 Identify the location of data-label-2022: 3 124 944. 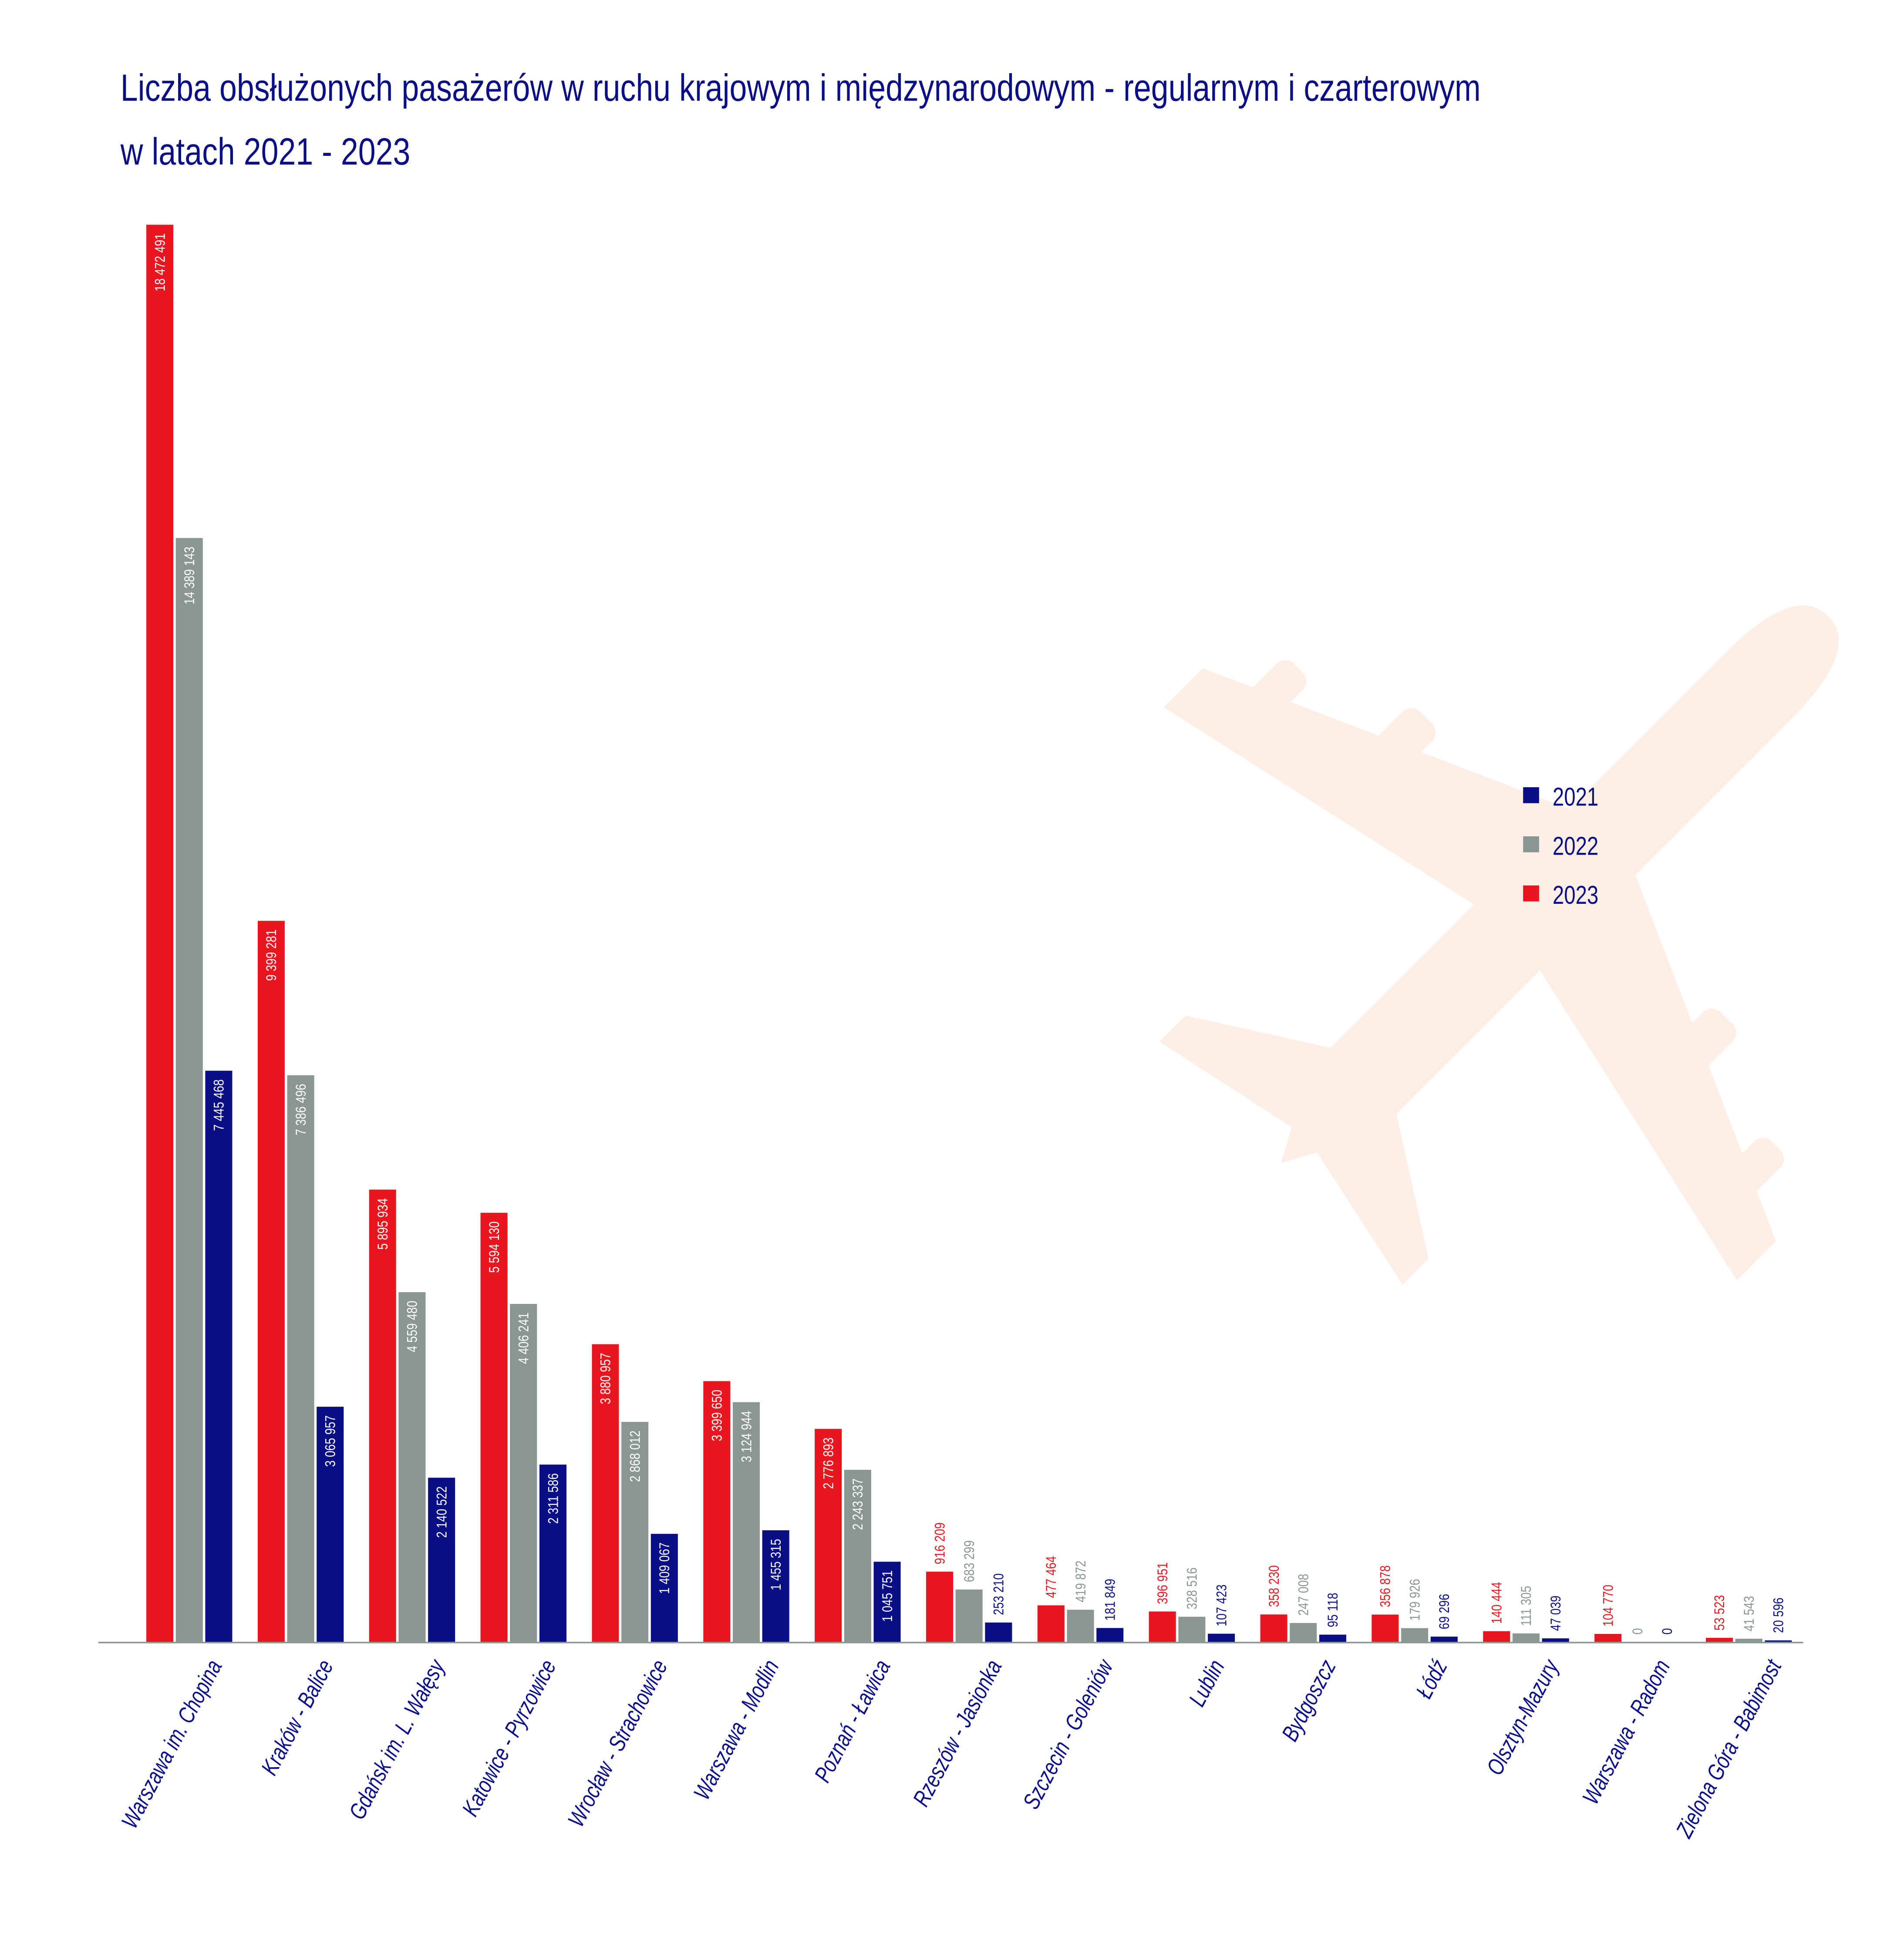
(747, 1436).